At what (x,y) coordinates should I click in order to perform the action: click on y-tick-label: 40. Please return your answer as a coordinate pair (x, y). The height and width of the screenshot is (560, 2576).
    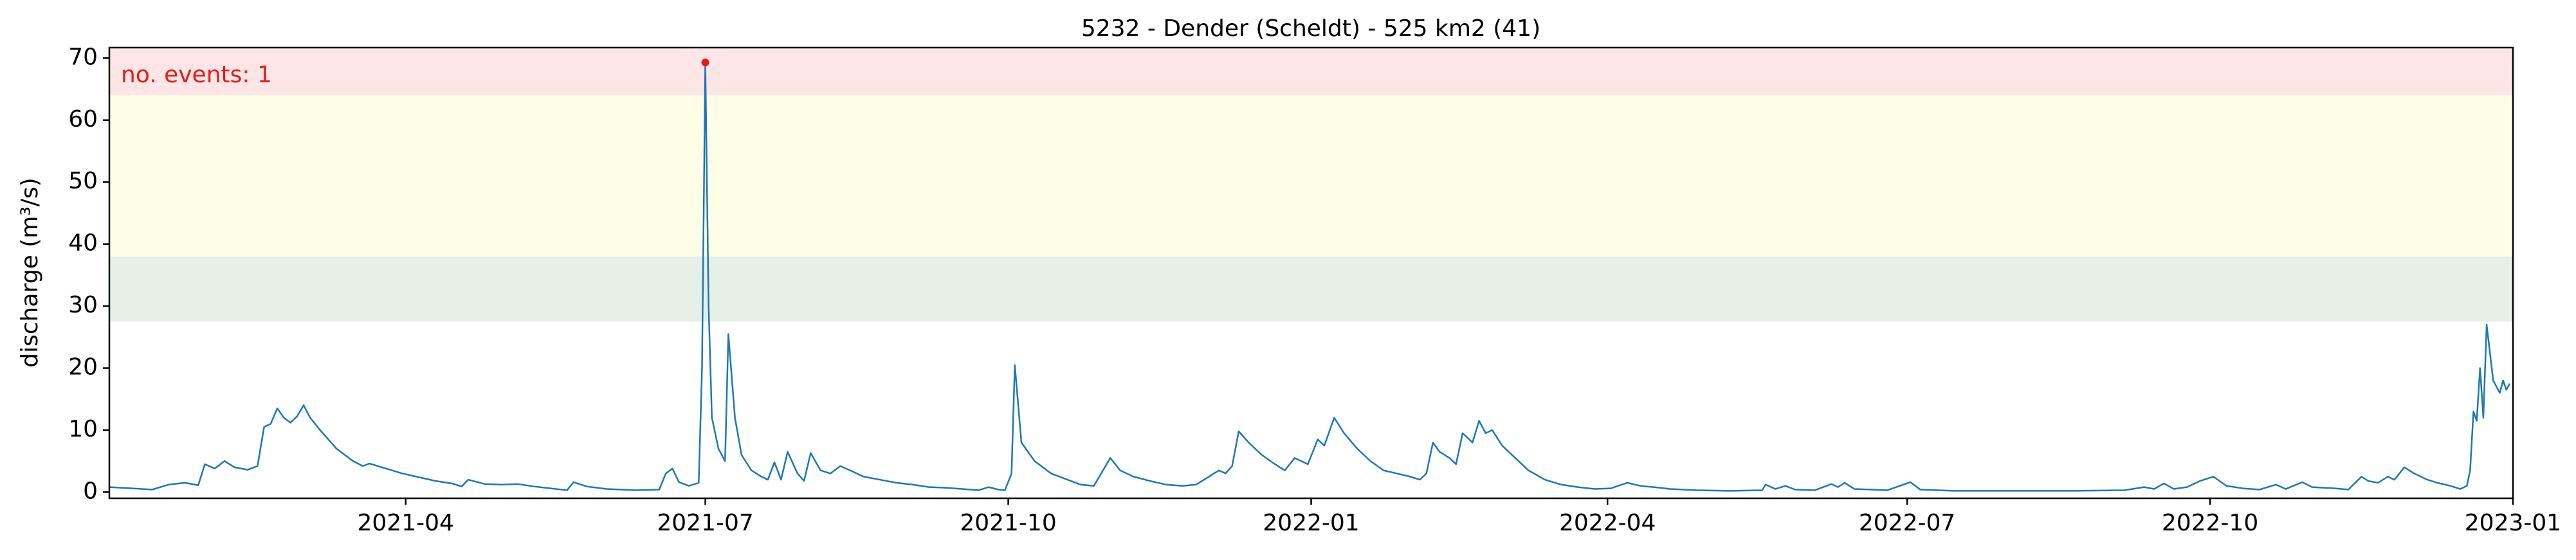
    Looking at the image, I should click on (83, 244).